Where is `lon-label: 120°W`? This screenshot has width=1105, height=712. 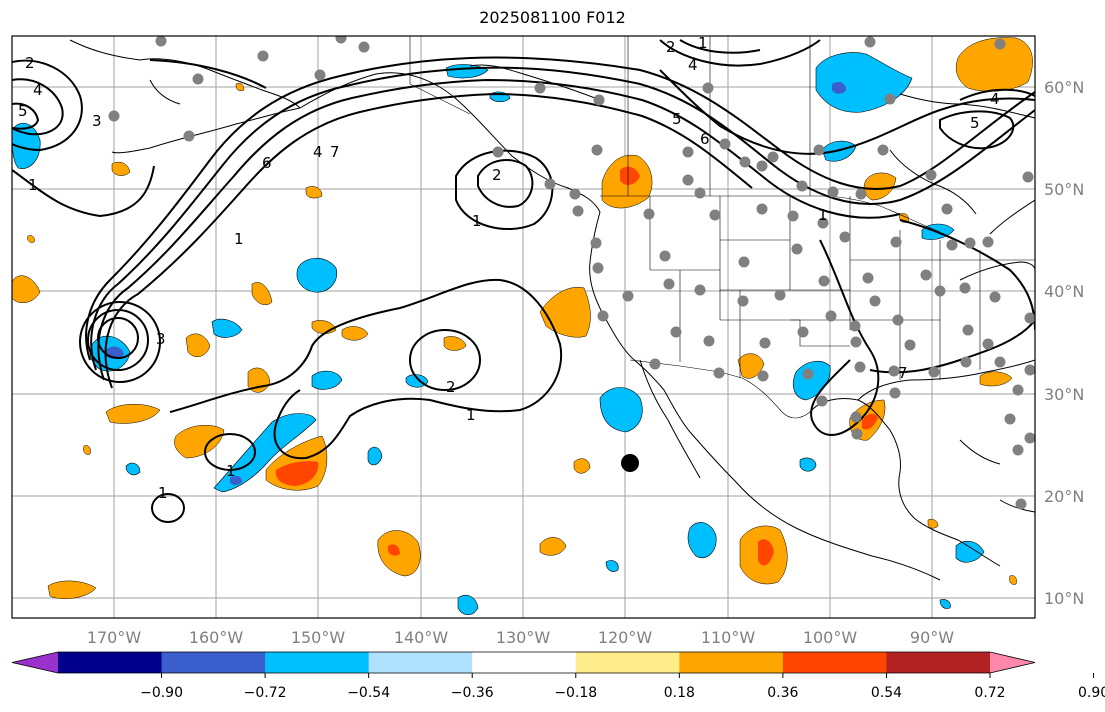
lon-label: 120°W is located at coordinates (625, 637).